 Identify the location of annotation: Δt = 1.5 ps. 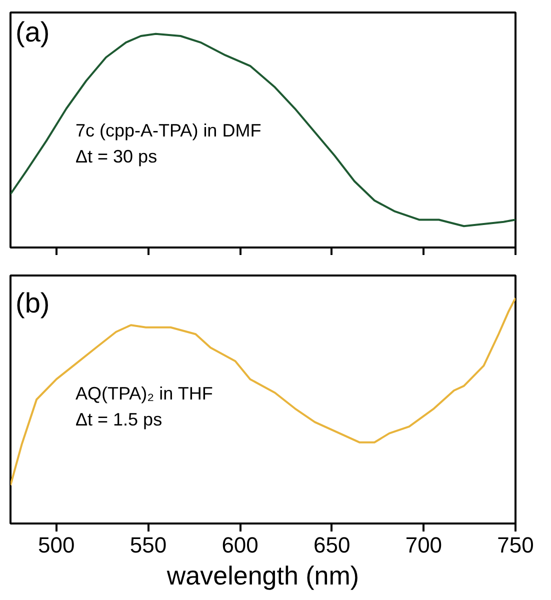
(119, 420).